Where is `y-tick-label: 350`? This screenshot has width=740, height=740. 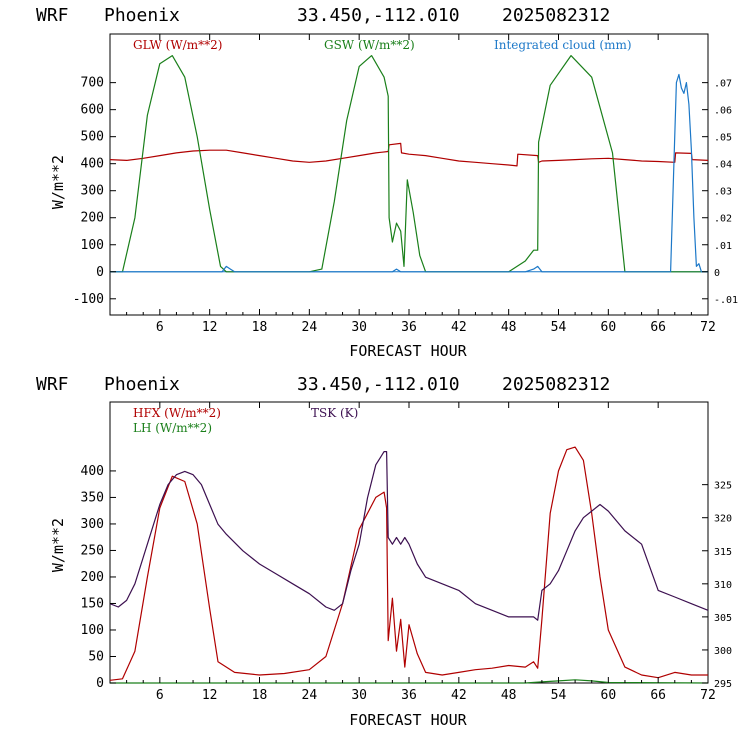 y-tick-label: 350 is located at coordinates (92, 497).